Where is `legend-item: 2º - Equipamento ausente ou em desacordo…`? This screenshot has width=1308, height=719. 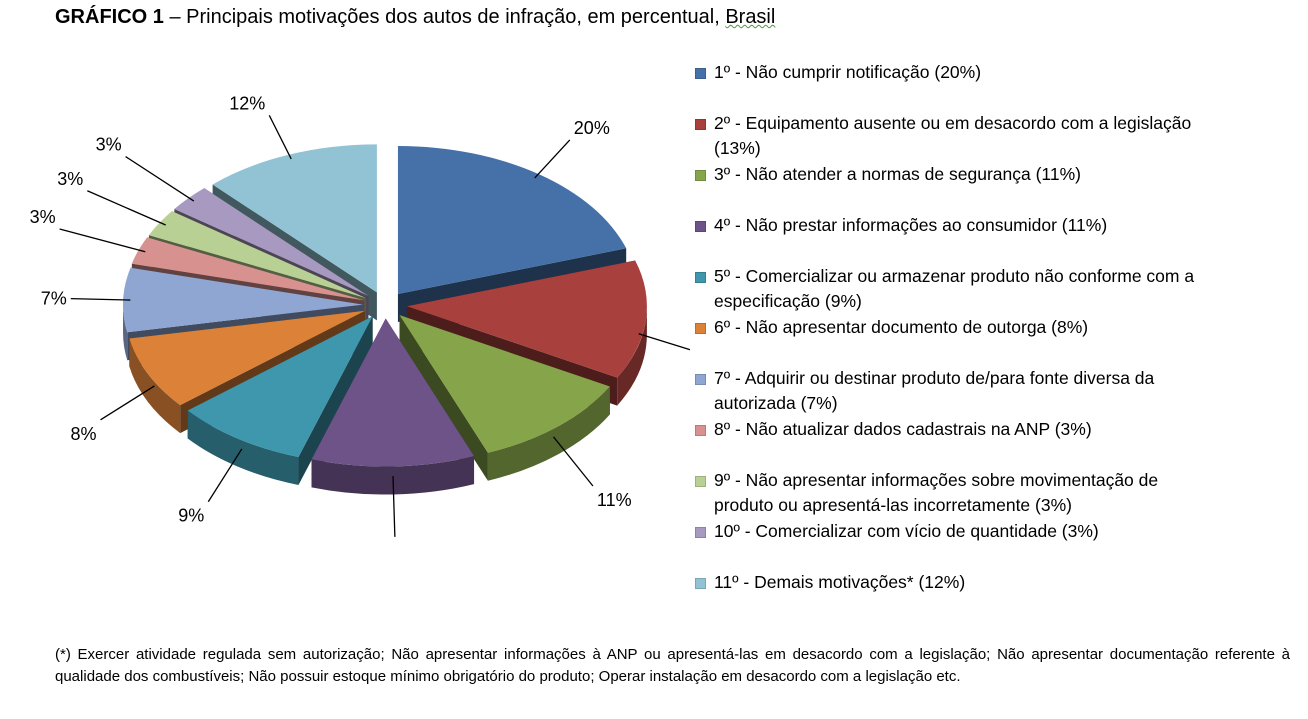
legend-item: 2º - Equipamento ausente ou em desacordo… is located at coordinates (945, 136).